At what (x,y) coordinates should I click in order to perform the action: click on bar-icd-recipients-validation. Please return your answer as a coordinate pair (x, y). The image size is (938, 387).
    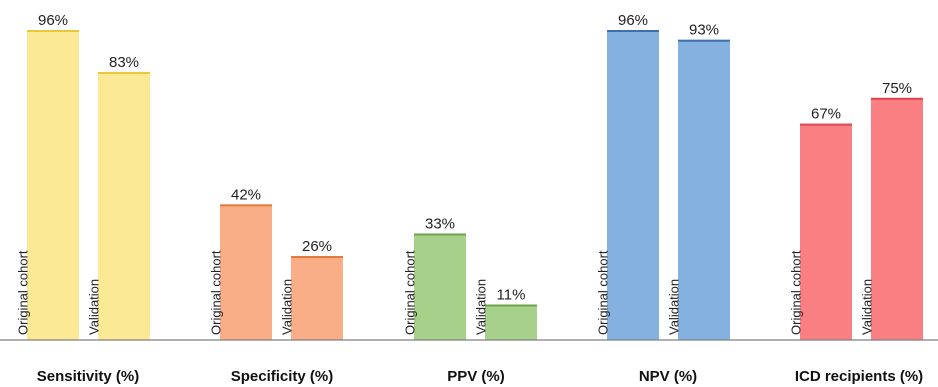
    Looking at the image, I should click on (897, 218).